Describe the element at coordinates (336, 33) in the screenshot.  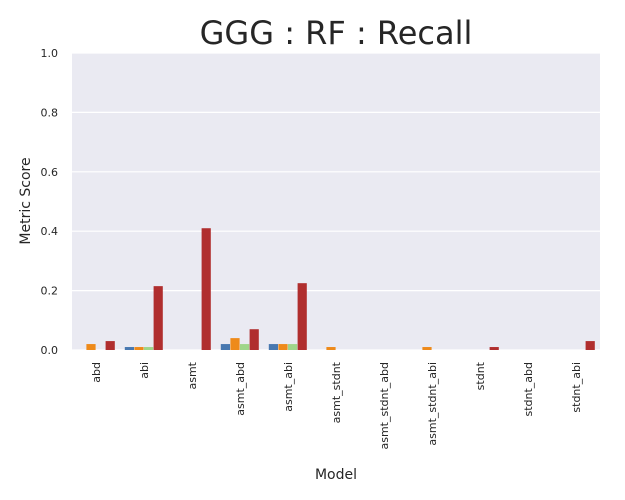
I see `chart-title: GGG : RF : Recall` at that location.